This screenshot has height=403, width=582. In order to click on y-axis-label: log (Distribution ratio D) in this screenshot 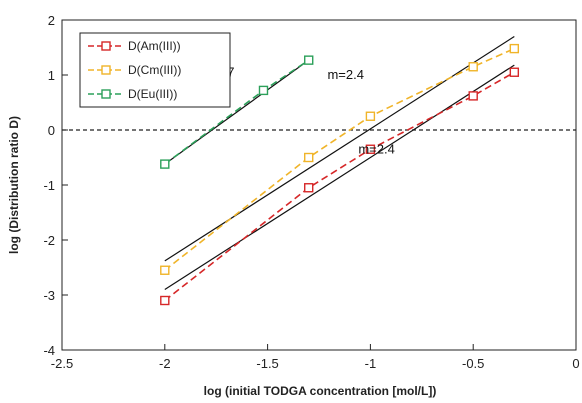, I will do `click(14, 185)`.